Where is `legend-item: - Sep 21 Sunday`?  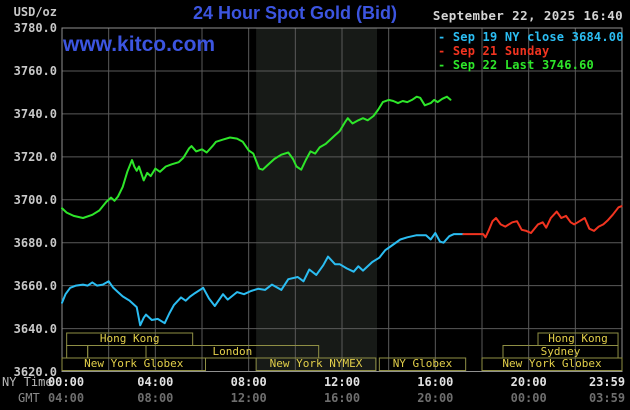
legend-item: - Sep 21 Sunday is located at coordinates (493, 51).